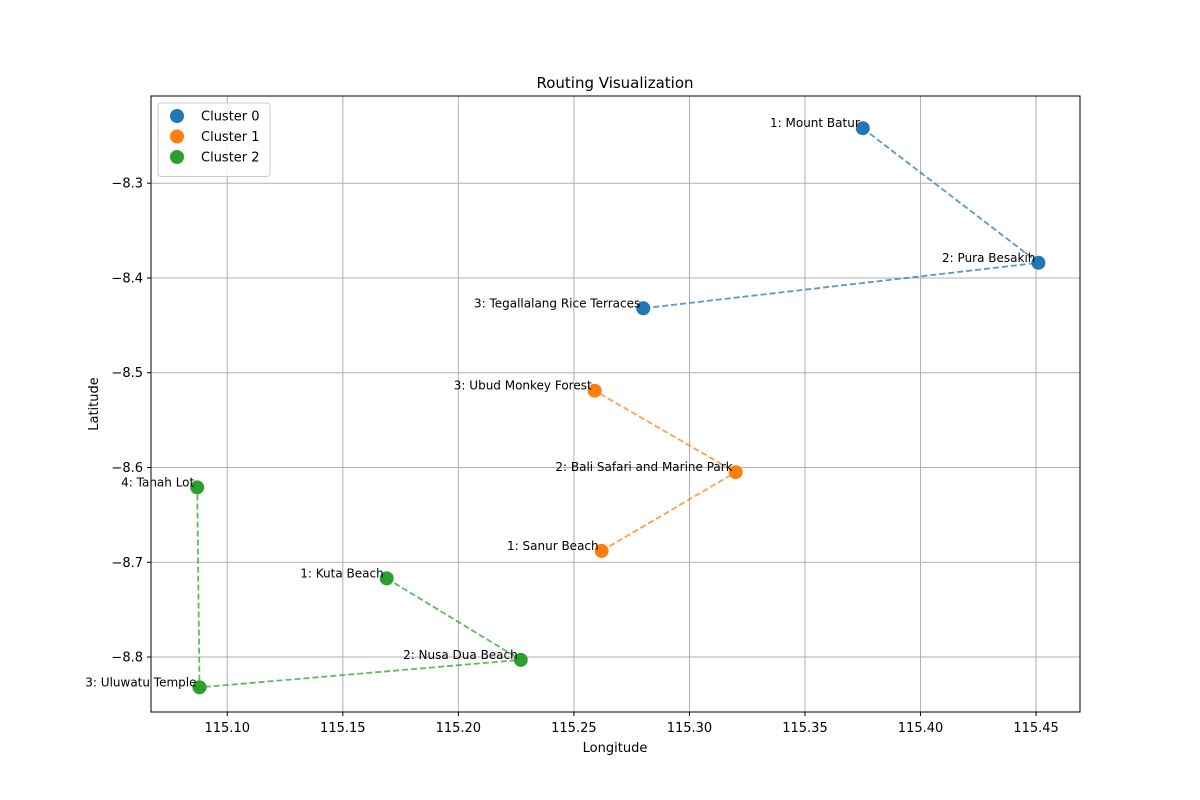 The height and width of the screenshot is (800, 1200). I want to click on chart-title: Routing Visualization, so click(614, 83).